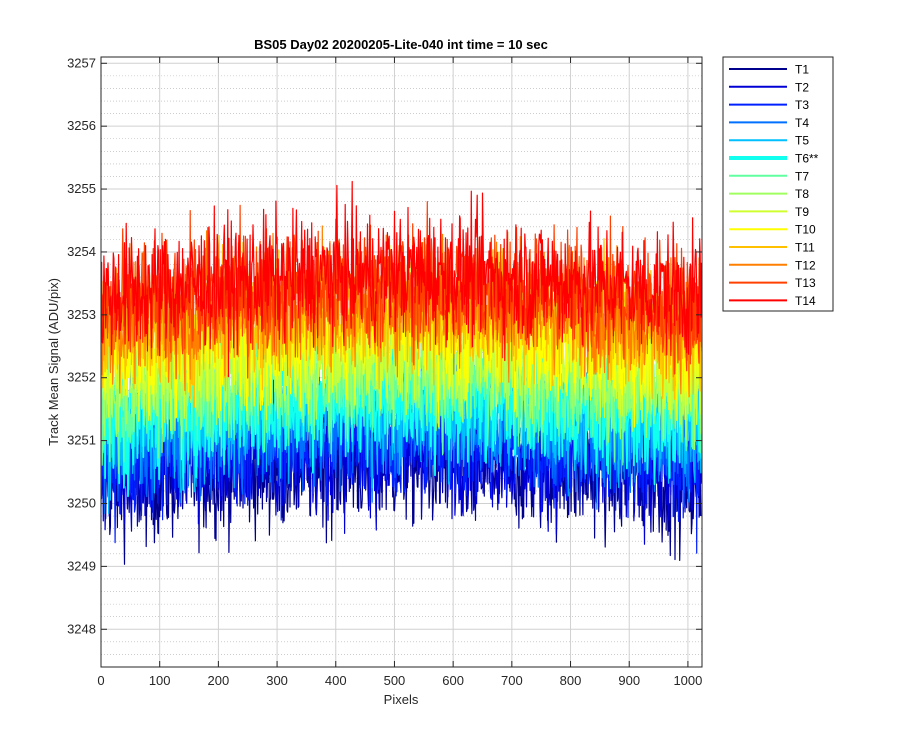  Describe the element at coordinates (805, 248) in the screenshot. I see `legend-entry-label: T11` at that location.